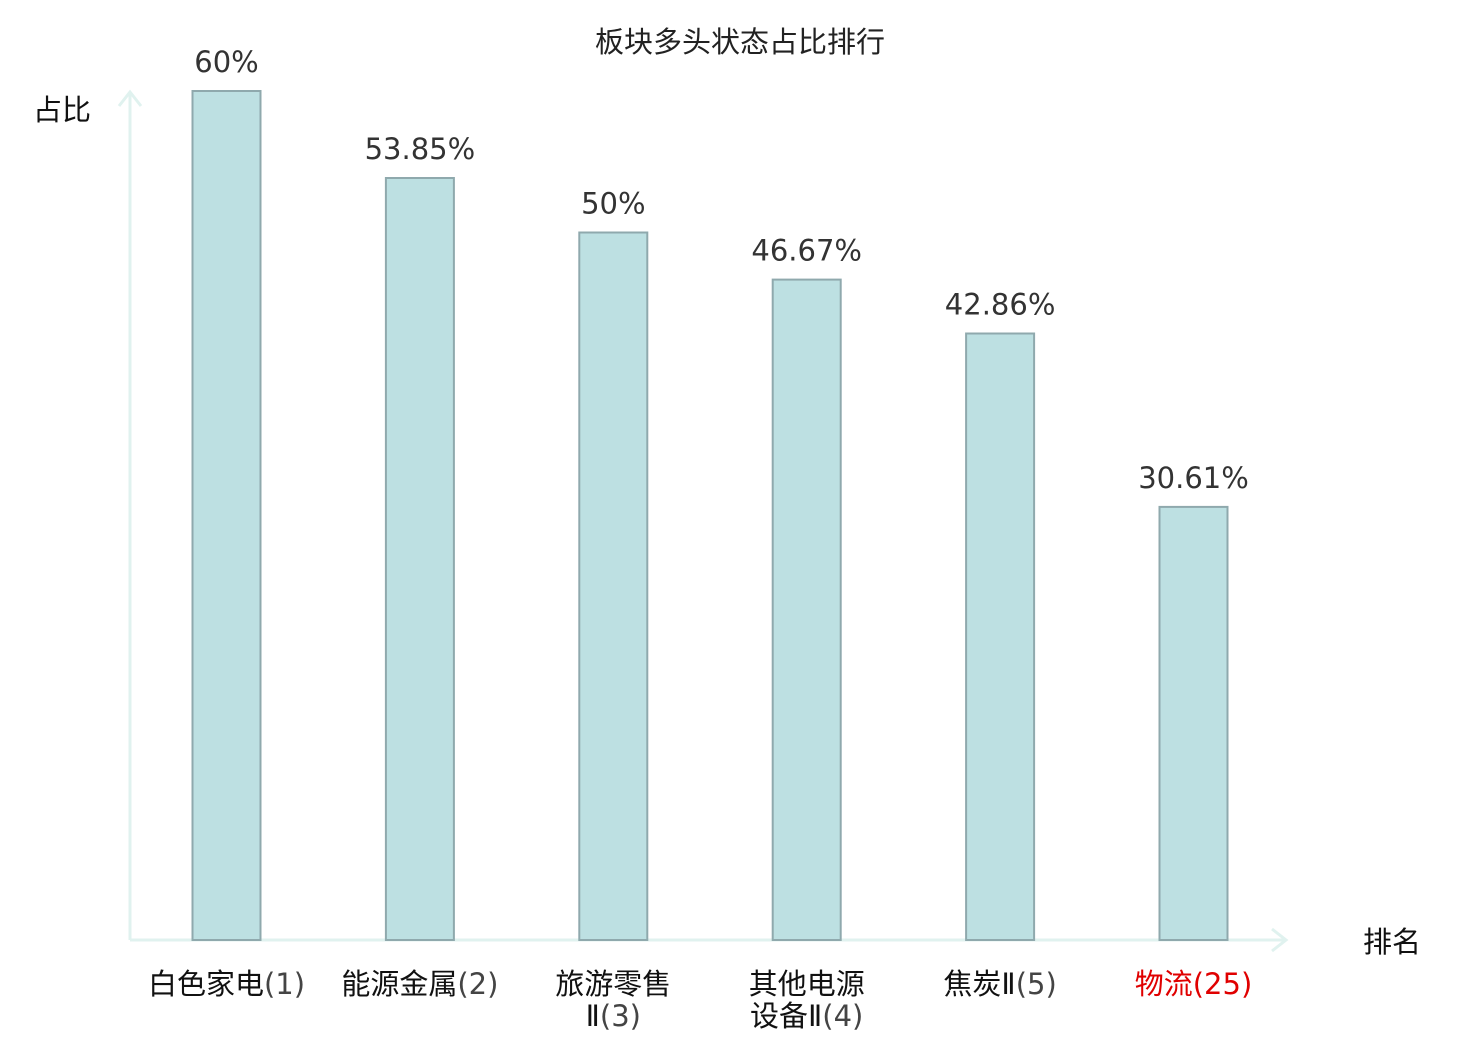  I want to click on category-label-3: 旅游零售 Ⅱ(3), so click(613, 1000).